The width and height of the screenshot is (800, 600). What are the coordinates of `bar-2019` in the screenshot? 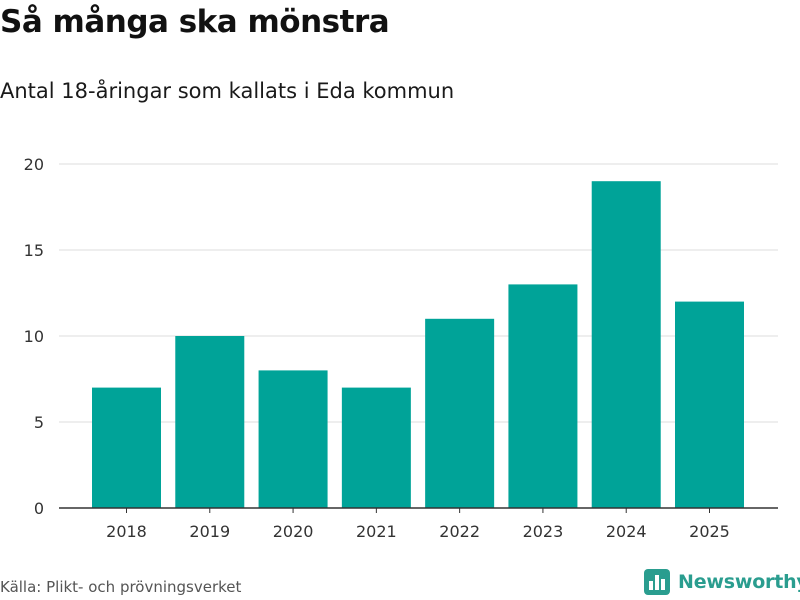 It's located at (210, 422).